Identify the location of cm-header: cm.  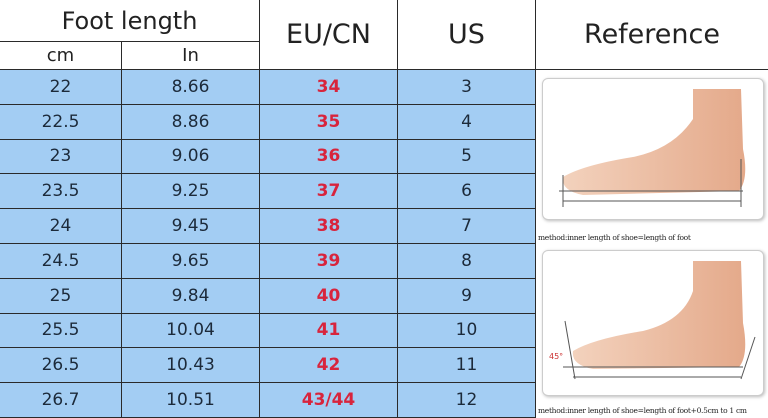
(61, 56).